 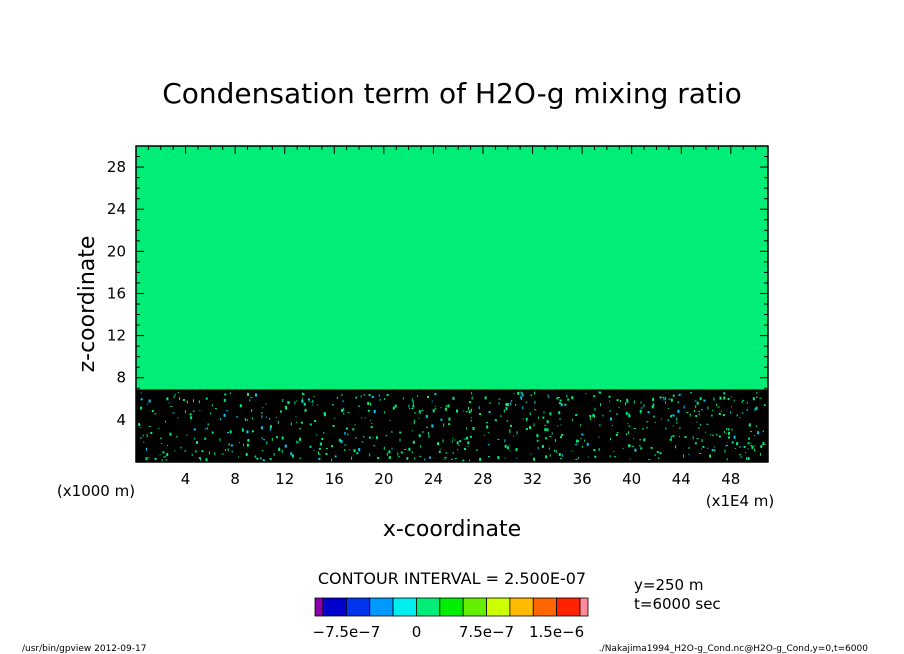 What do you see at coordinates (582, 479) in the screenshot?
I see `x-tick-label: 36` at bounding box center [582, 479].